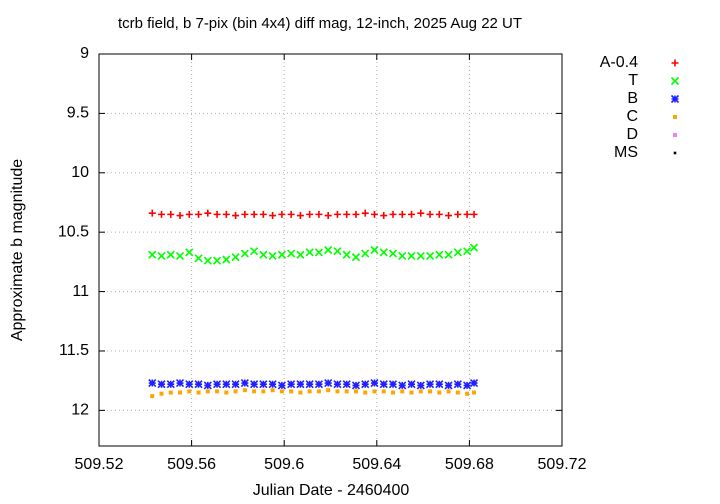 This screenshot has height=504, width=720. Describe the element at coordinates (80, 291) in the screenshot. I see `y-tick-label: 11` at that location.